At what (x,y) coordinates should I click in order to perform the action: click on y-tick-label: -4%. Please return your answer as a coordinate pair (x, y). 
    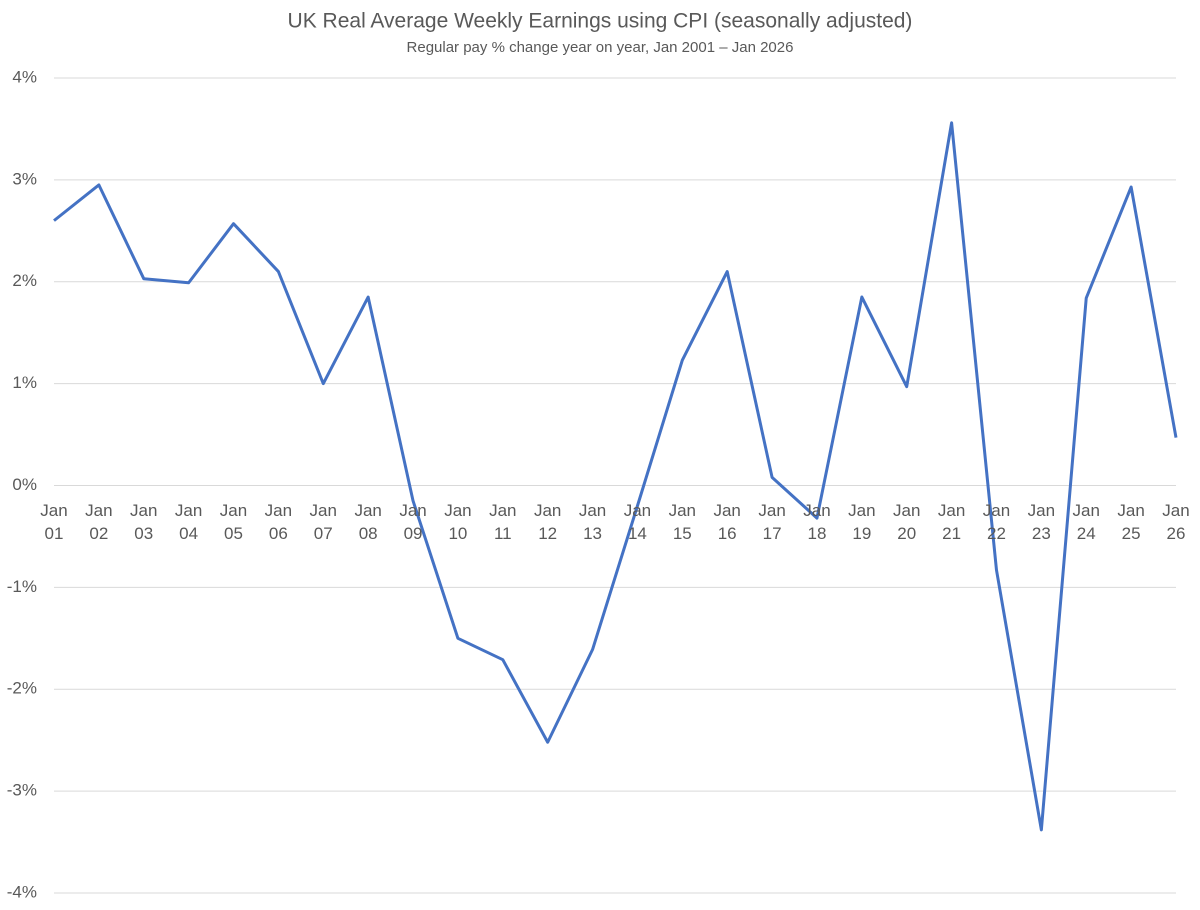
    Looking at the image, I should click on (22, 891).